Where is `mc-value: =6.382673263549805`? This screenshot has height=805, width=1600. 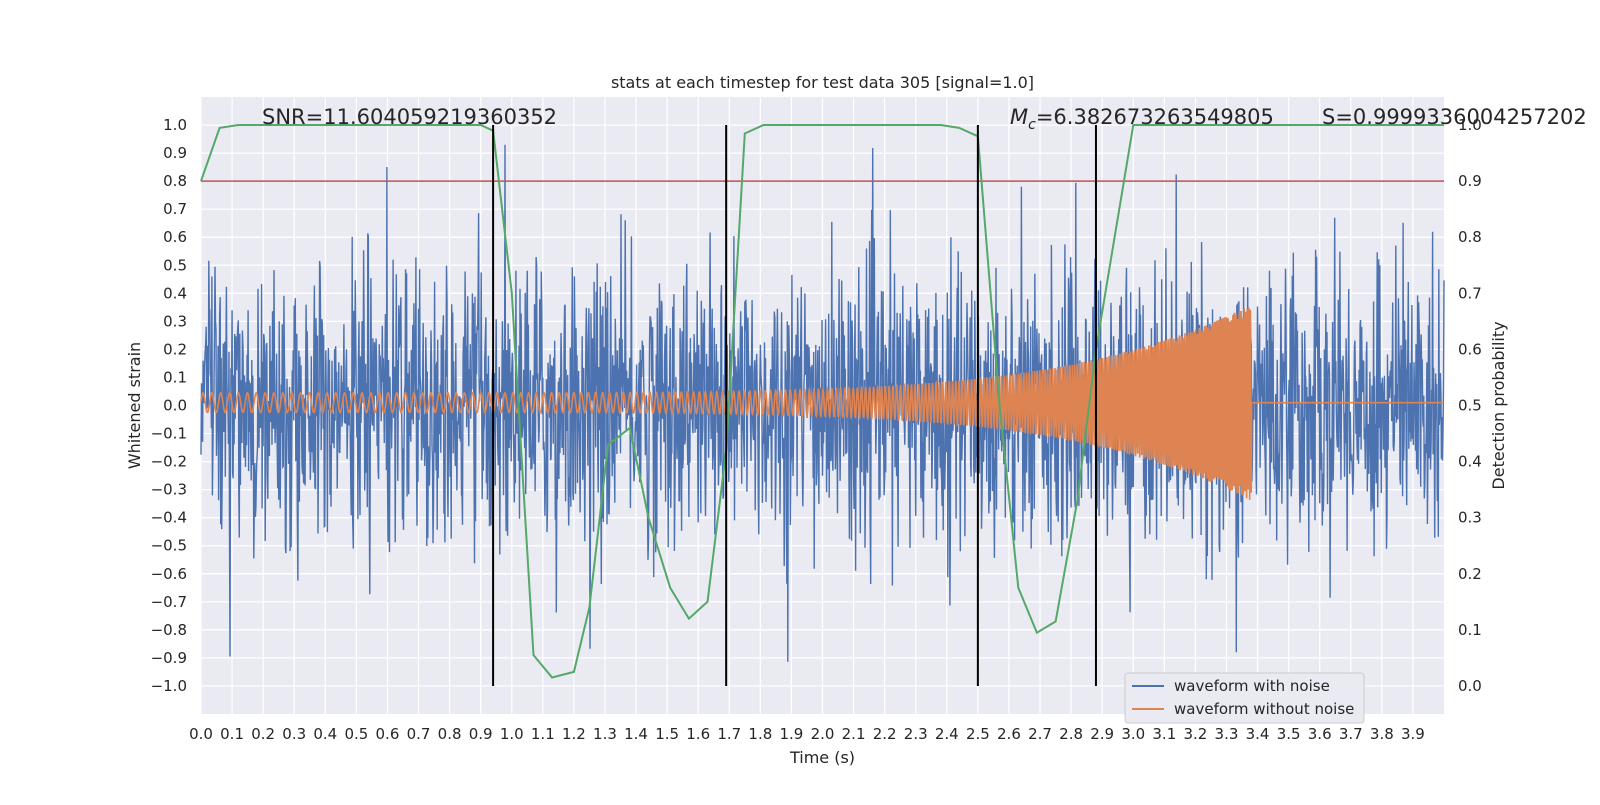 mc-value: =6.382673263549805 is located at coordinates (1155, 117).